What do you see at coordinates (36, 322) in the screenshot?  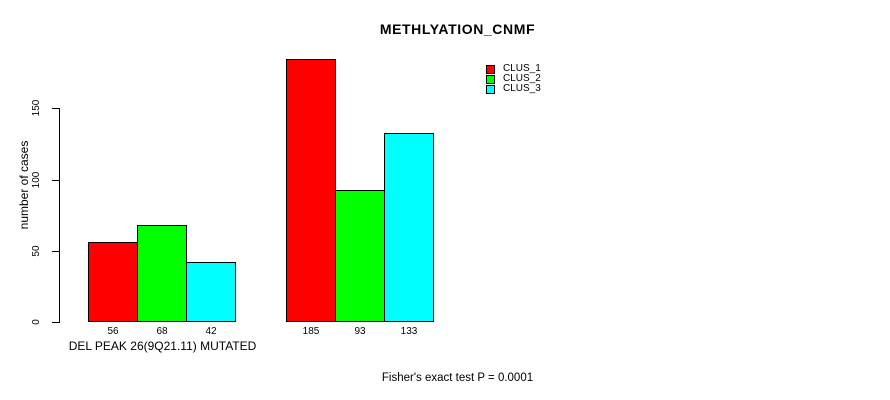 I see `y-tick-label: 0` at bounding box center [36, 322].